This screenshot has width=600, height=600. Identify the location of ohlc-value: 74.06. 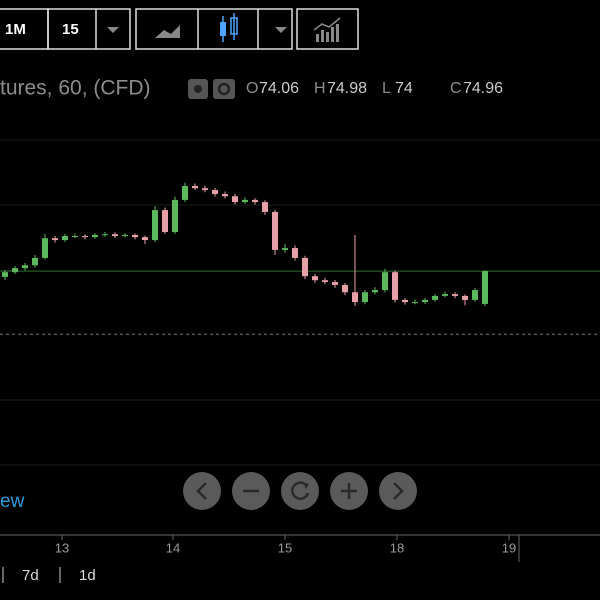
(279, 88).